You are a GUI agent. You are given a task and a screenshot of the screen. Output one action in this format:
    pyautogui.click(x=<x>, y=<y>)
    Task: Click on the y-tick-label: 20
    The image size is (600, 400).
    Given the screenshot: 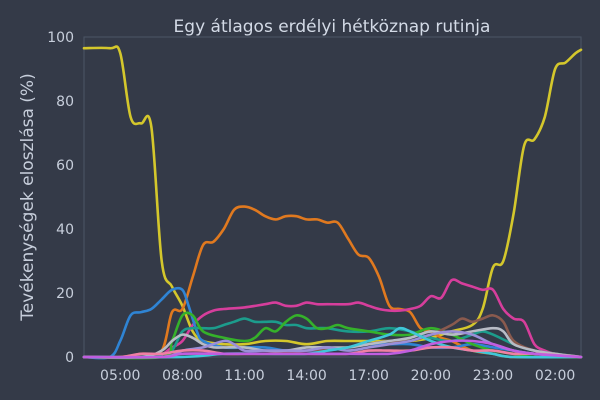 What is the action you would take?
    pyautogui.click(x=65, y=294)
    